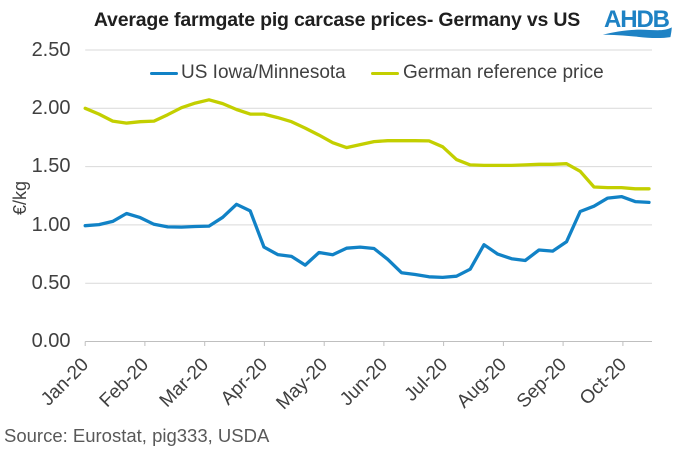 The height and width of the screenshot is (454, 680). What do you see at coordinates (637, 19) in the screenshot?
I see `svg-text: AHDB` at bounding box center [637, 19].